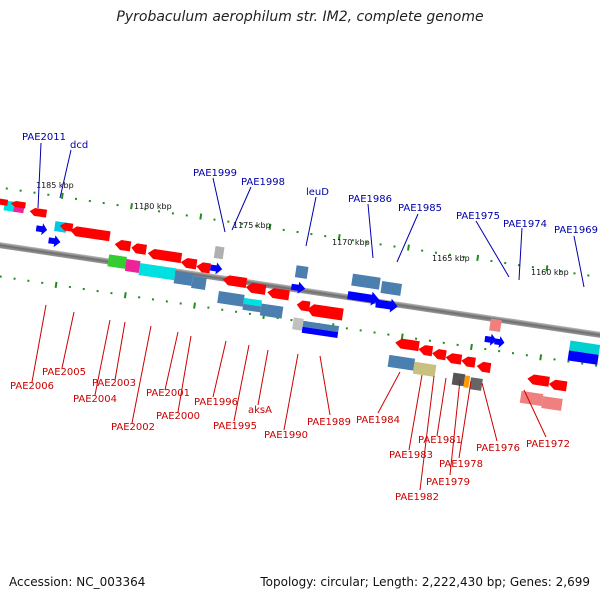  I want to click on gene-pae1974-arrow, so click(500, 341).